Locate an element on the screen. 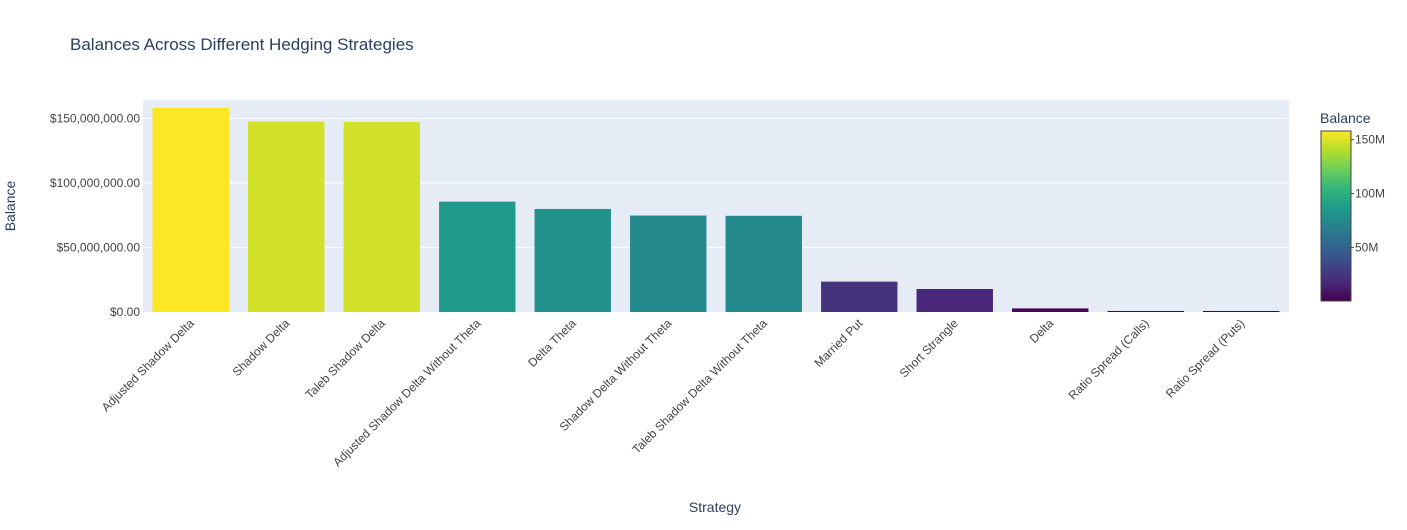 This screenshot has width=1407, height=530. y-axis-title: Balance is located at coordinates (10, 205).